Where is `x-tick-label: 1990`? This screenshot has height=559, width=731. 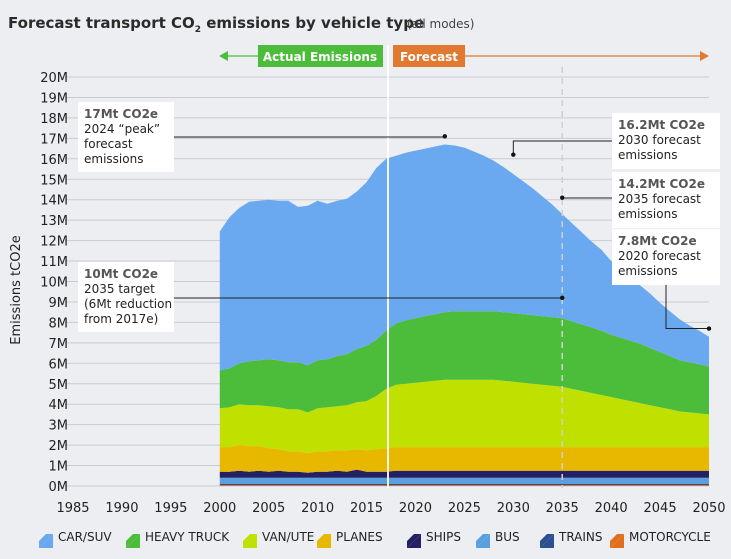
x-tick-label: 1990 is located at coordinates (121, 508).